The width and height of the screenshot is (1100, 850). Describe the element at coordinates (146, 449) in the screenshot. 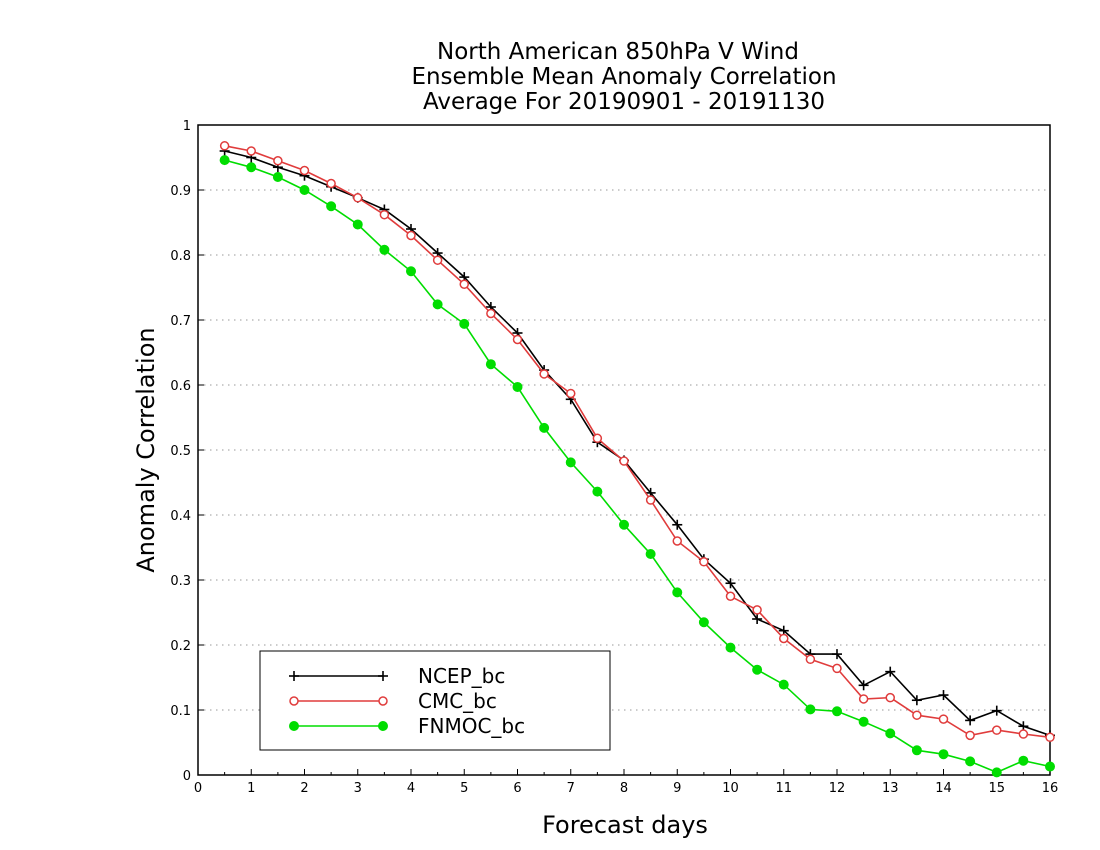

I see `y-axis-label: Anomaly Correlation` at that location.